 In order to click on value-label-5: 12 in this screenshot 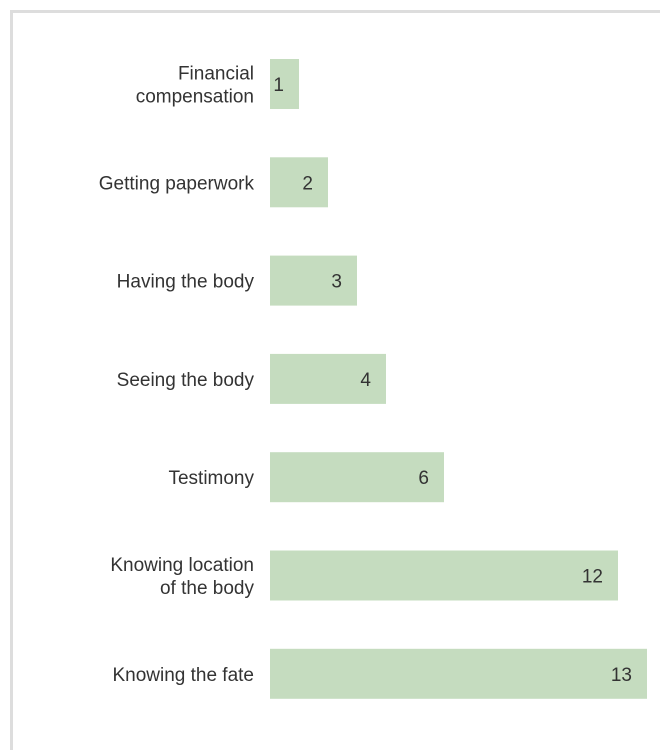, I will do `click(592, 577)`.